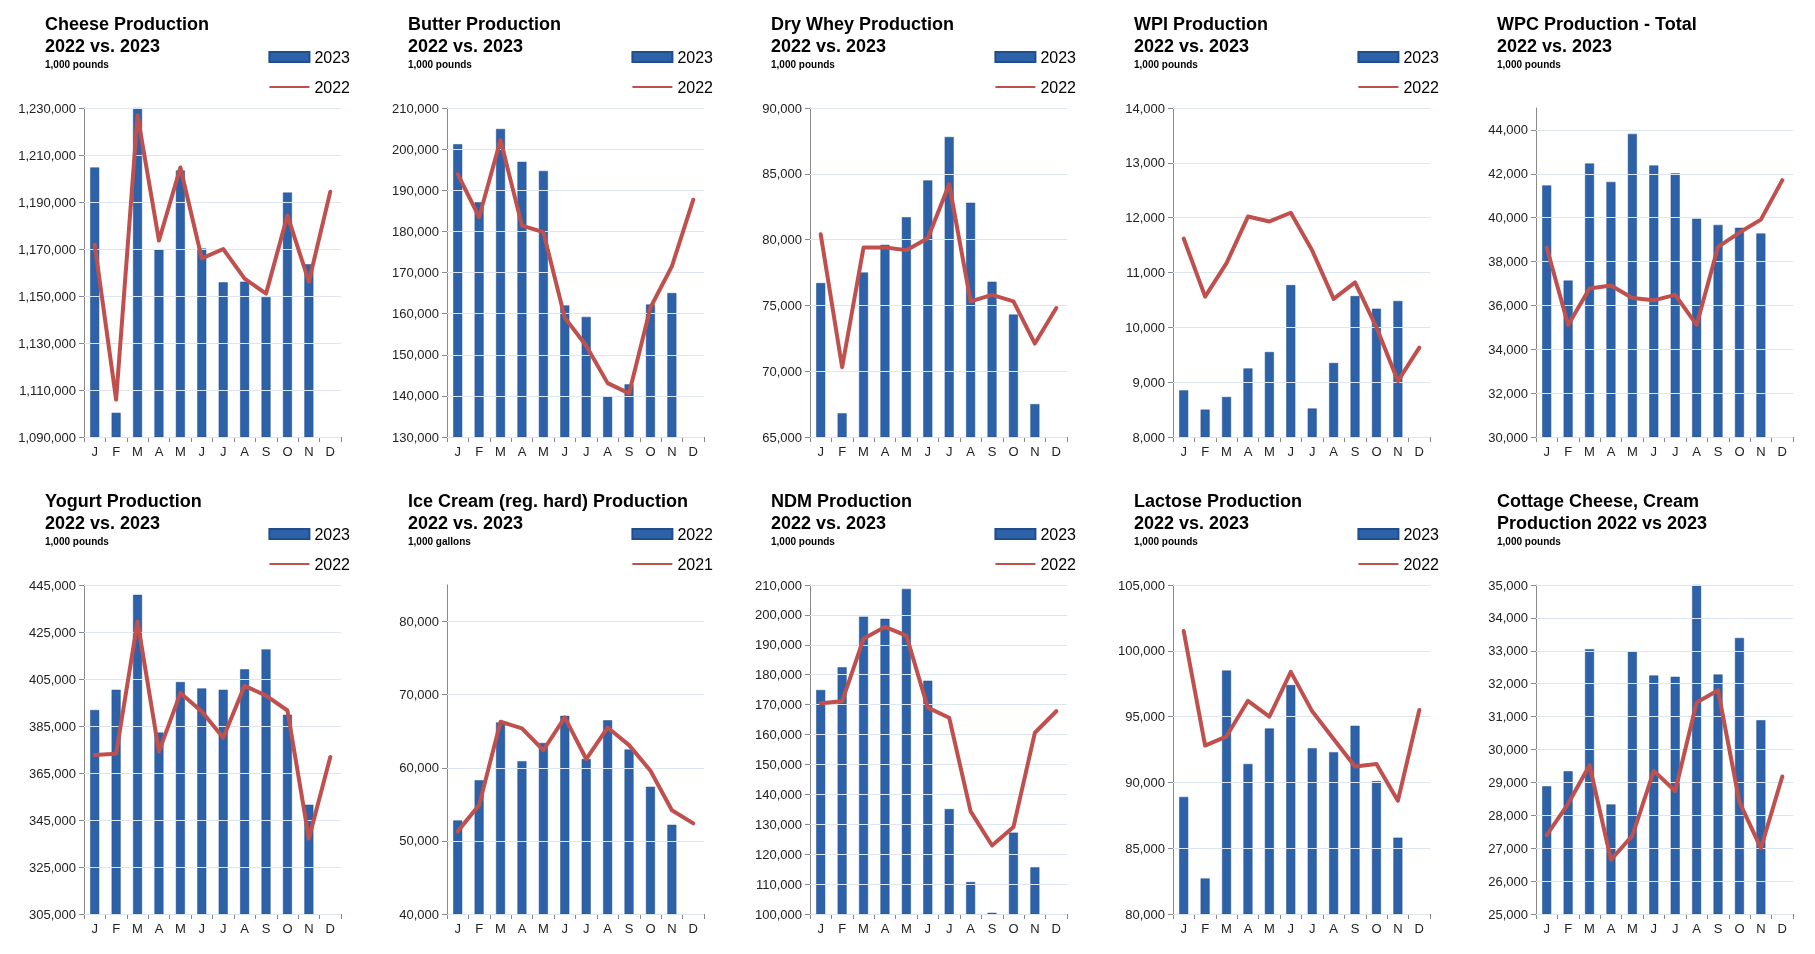 The height and width of the screenshot is (954, 1815). Describe the element at coordinates (1058, 564) in the screenshot. I see `legend-label: 2022` at that location.